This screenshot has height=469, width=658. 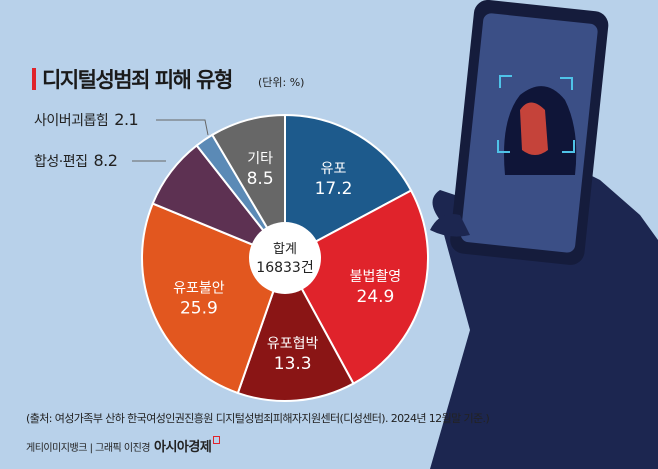 I want to click on slice-label: 불법촬영, so click(x=376, y=277).